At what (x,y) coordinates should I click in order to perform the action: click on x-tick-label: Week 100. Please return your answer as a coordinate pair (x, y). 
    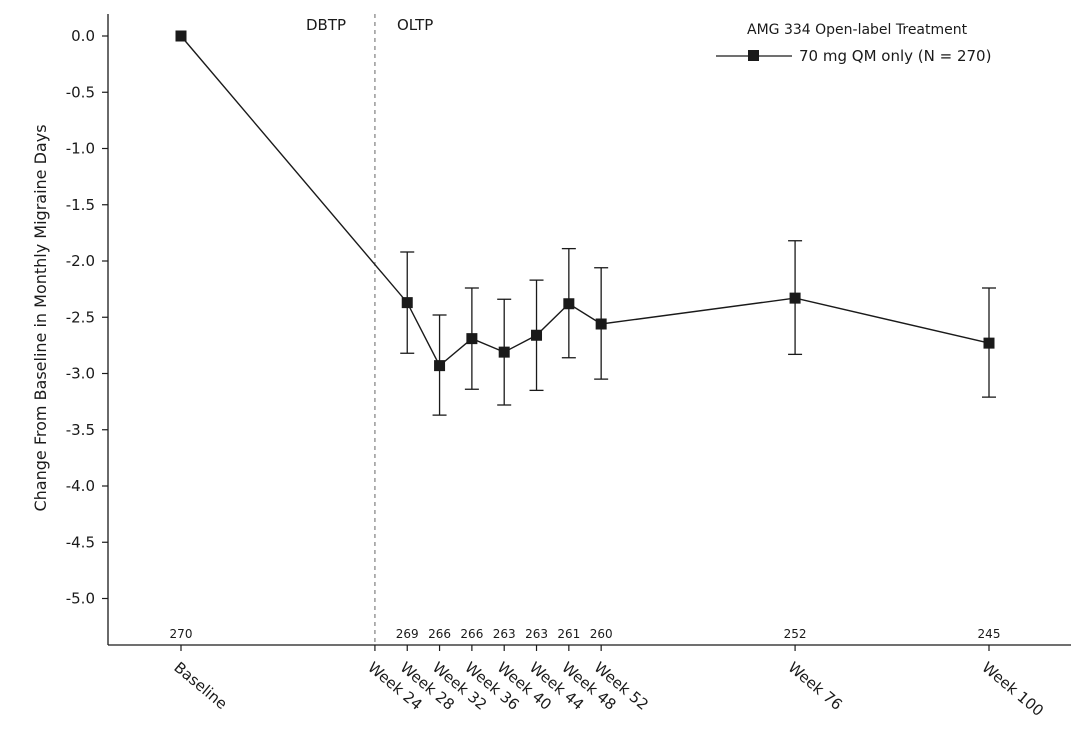
    Looking at the image, I should click on (1012, 689).